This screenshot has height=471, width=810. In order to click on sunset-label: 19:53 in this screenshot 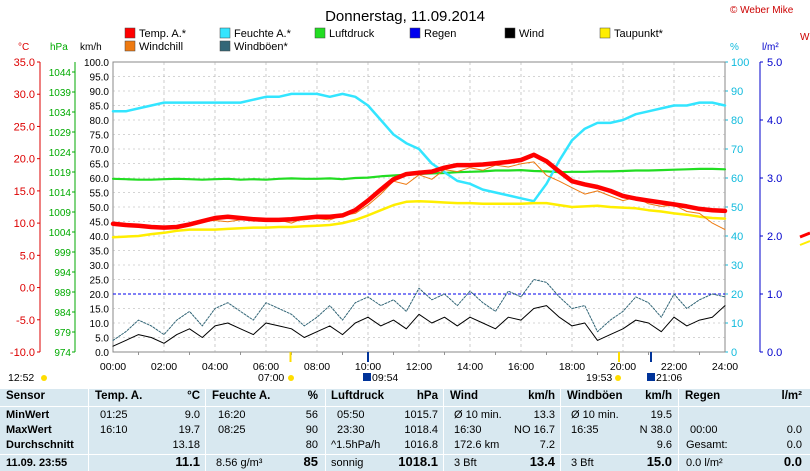, I will do `click(599, 378)`.